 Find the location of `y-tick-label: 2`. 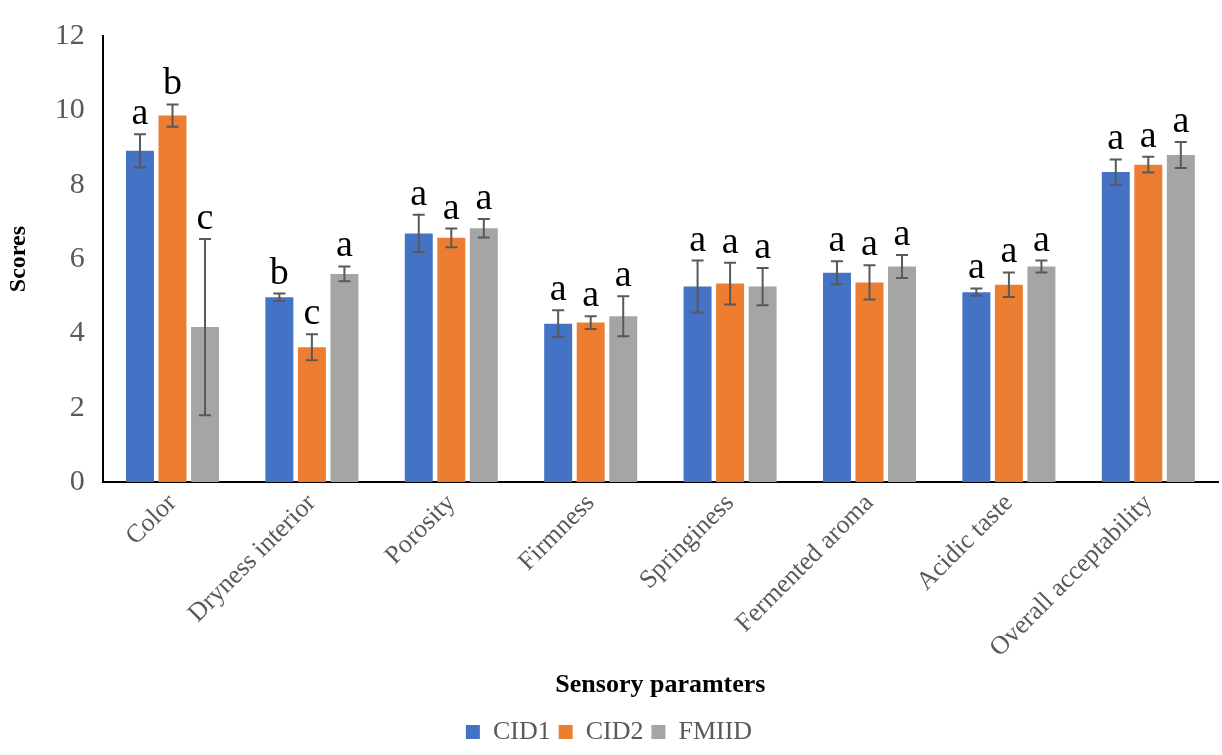

y-tick-label: 2 is located at coordinates (77, 405).